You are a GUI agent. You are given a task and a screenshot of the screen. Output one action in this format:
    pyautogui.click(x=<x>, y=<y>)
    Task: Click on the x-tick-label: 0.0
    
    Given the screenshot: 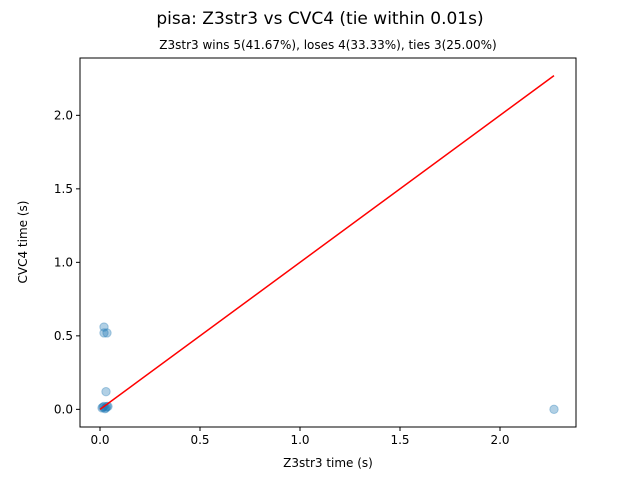 What is the action you would take?
    pyautogui.click(x=99, y=440)
    